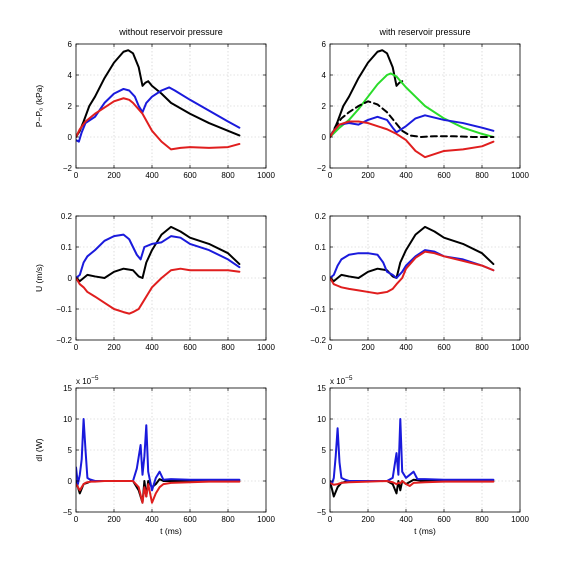 Image resolution: width=585 pixels, height=575 pixels. What do you see at coordinates (170, 32) in the screenshot?
I see `chart-title: without reservoir pressure` at bounding box center [170, 32].